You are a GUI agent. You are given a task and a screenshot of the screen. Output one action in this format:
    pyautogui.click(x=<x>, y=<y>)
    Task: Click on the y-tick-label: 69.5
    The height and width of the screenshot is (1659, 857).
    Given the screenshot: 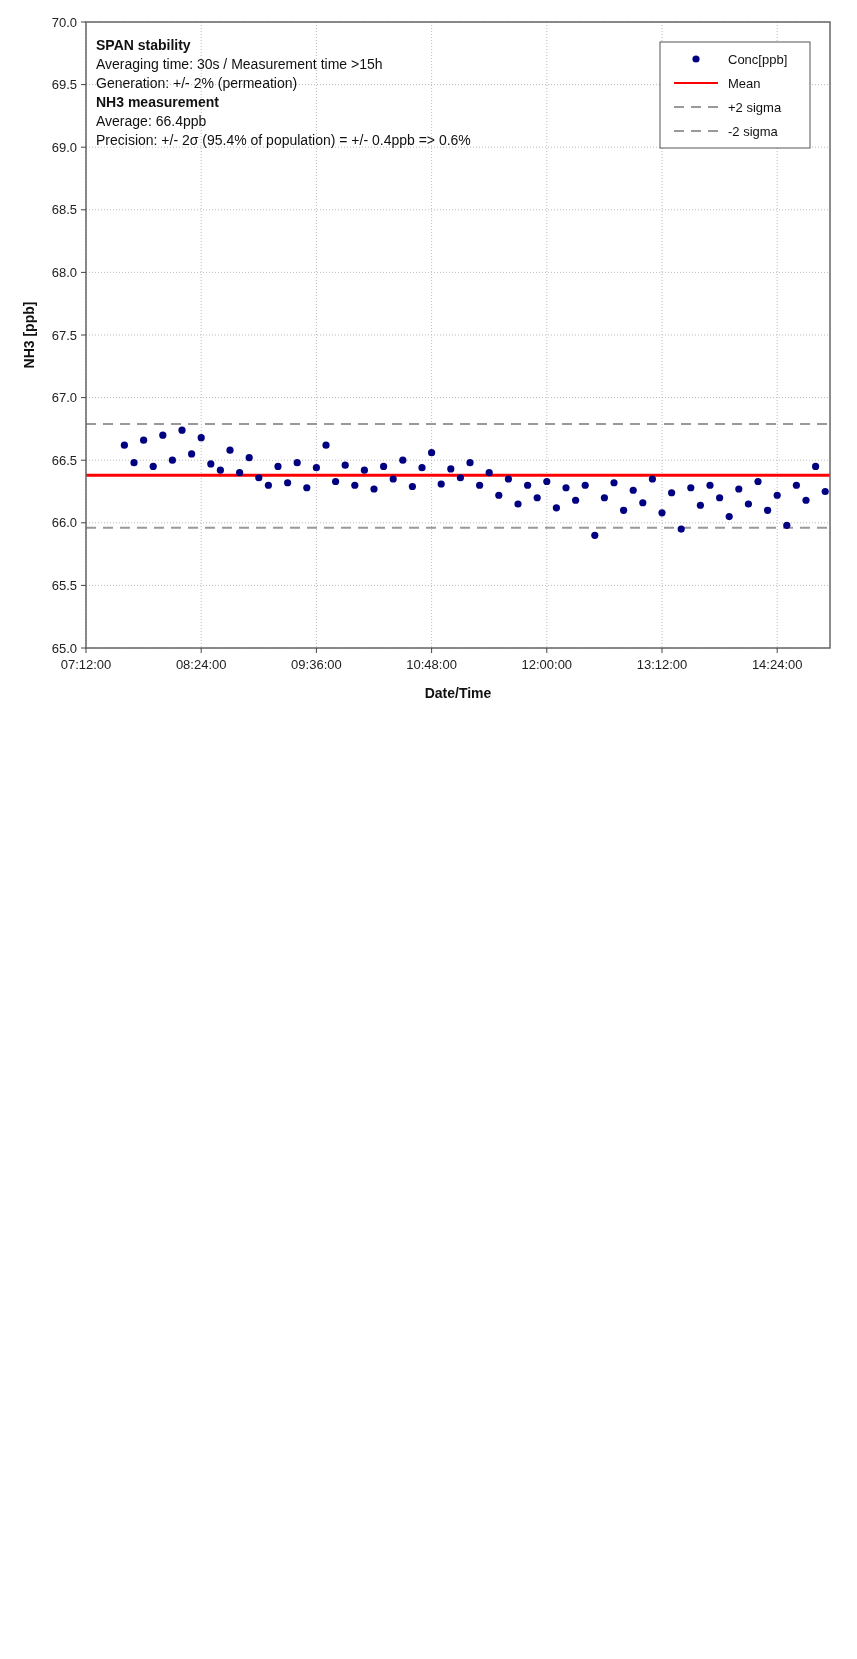 What is the action you would take?
    pyautogui.click(x=64, y=85)
    